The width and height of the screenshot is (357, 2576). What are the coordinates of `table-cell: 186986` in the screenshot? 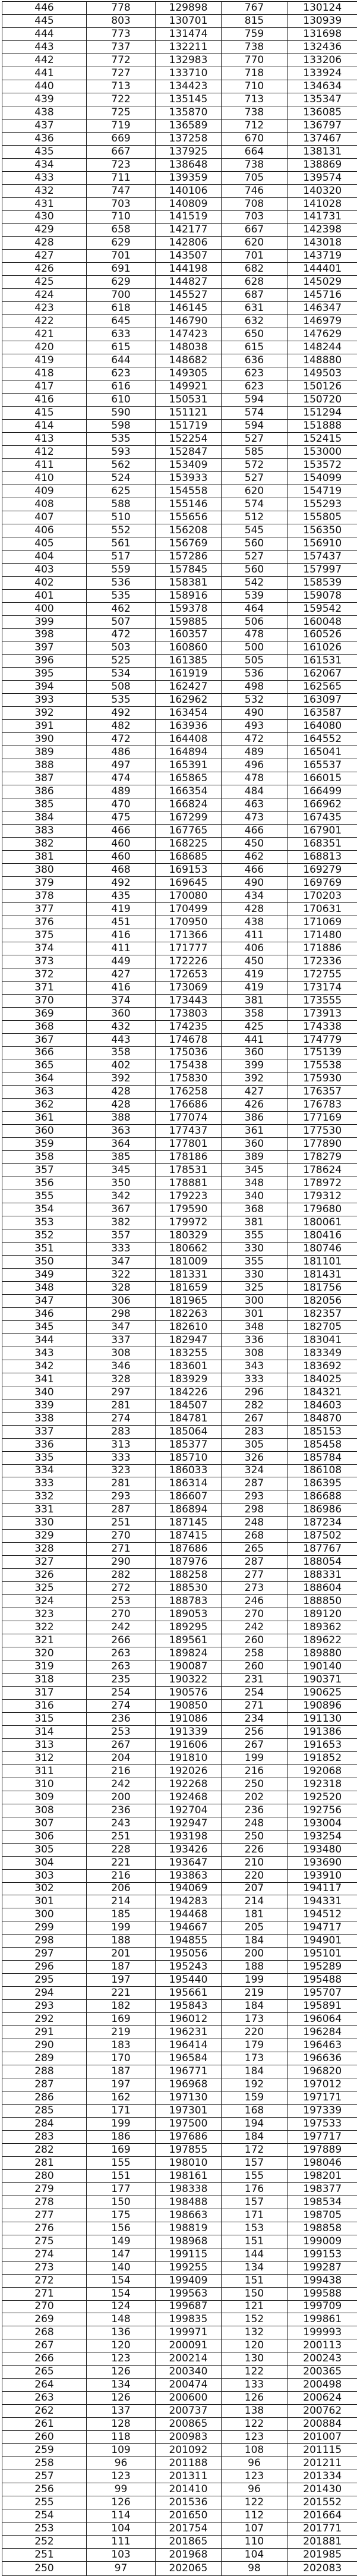 It's located at (322, 1510).